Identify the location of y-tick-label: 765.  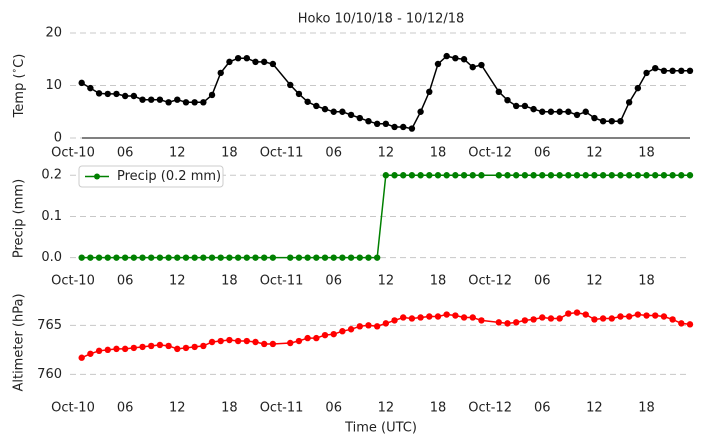
(49, 325).